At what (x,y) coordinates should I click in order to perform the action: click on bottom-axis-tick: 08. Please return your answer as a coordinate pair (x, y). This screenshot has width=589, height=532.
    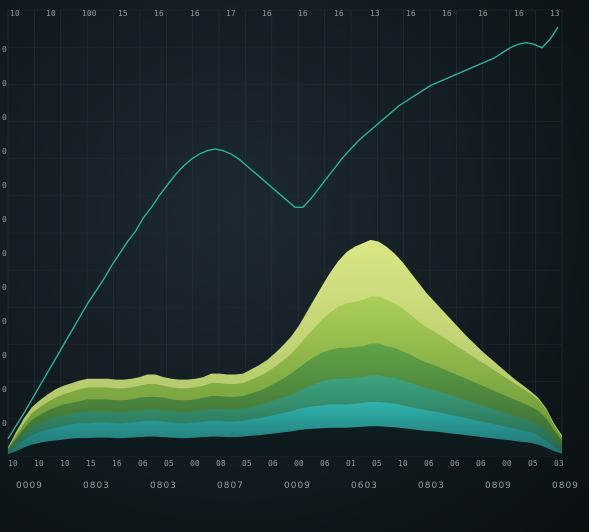
    Looking at the image, I should click on (221, 463).